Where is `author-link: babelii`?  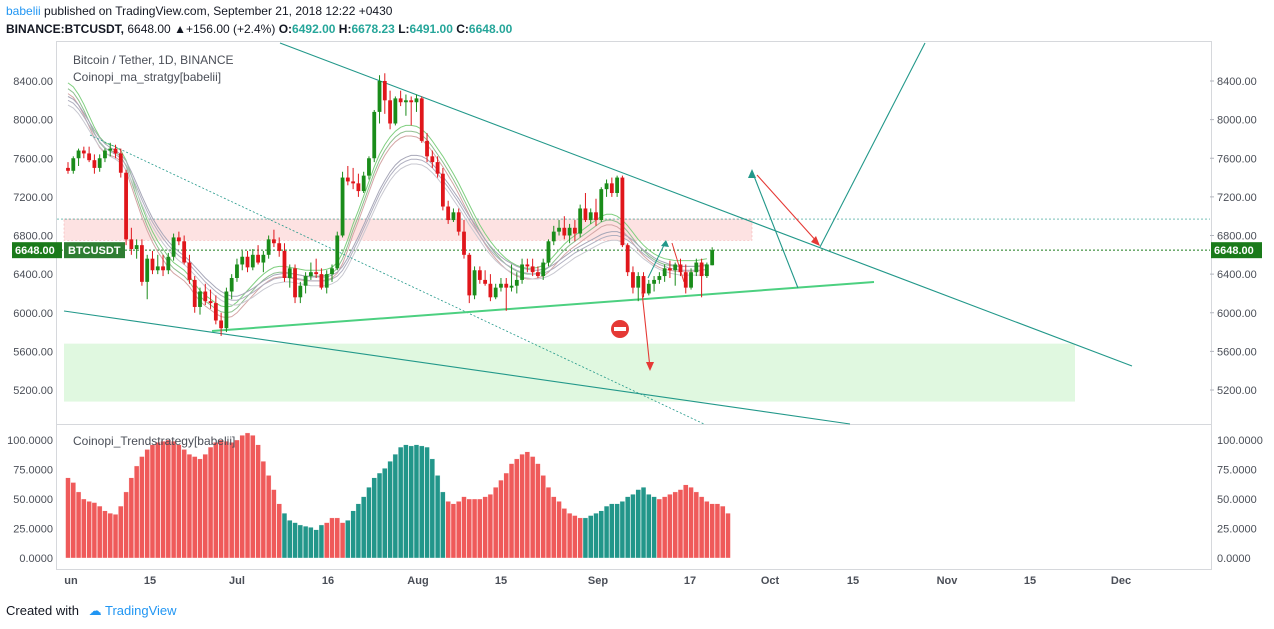 author-link: babelii is located at coordinates (23, 11).